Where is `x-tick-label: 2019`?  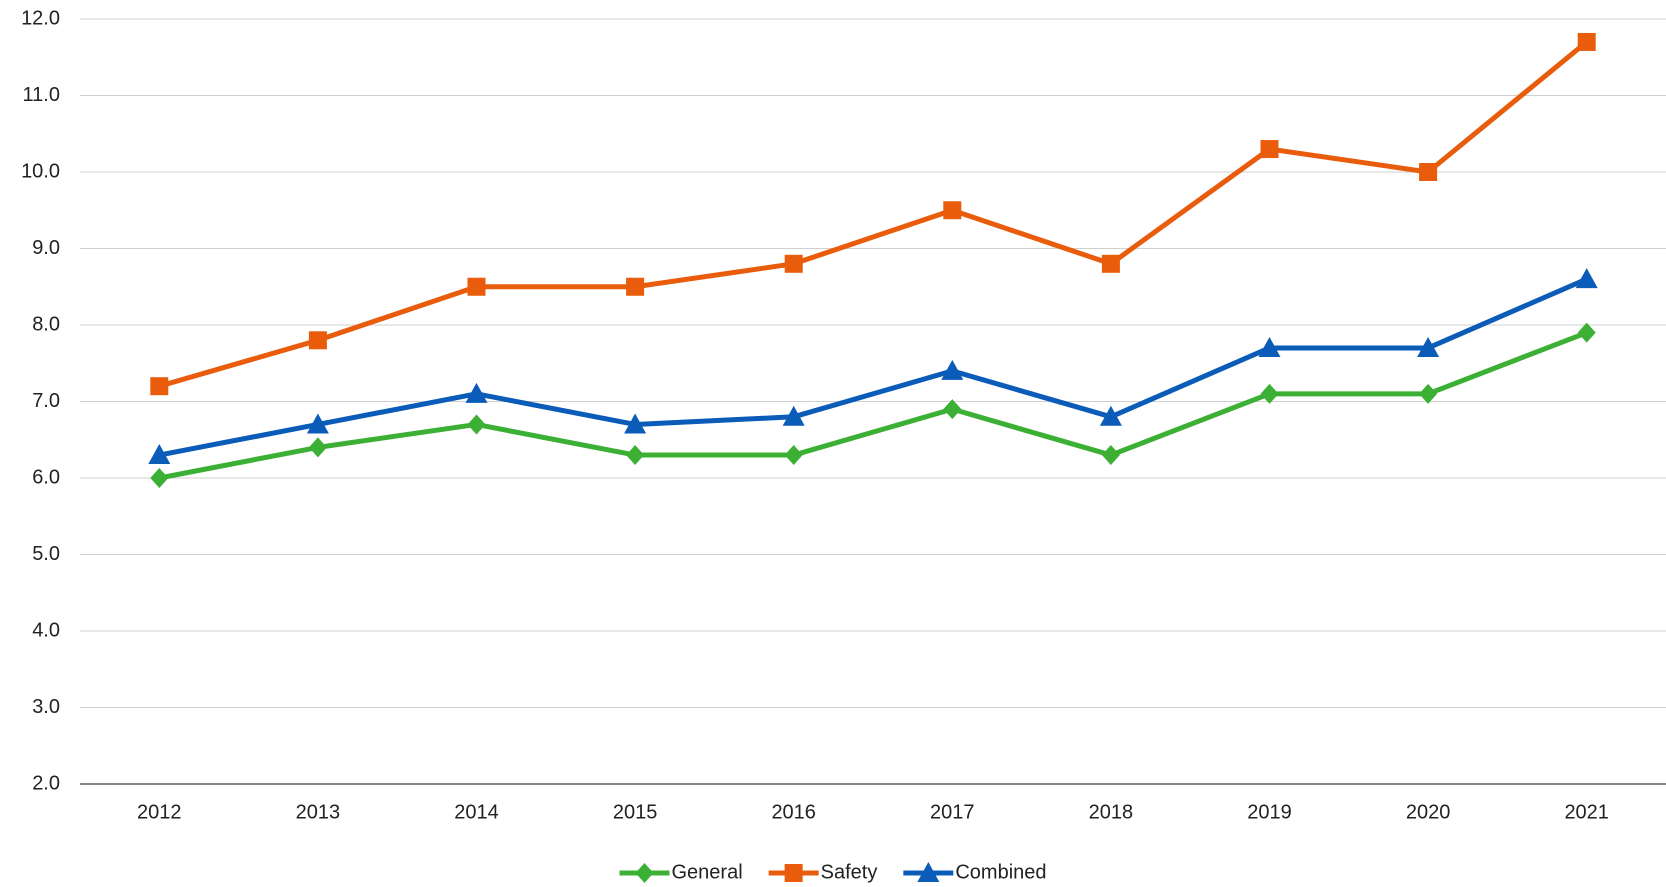
x-tick-label: 2019 is located at coordinates (1269, 812).